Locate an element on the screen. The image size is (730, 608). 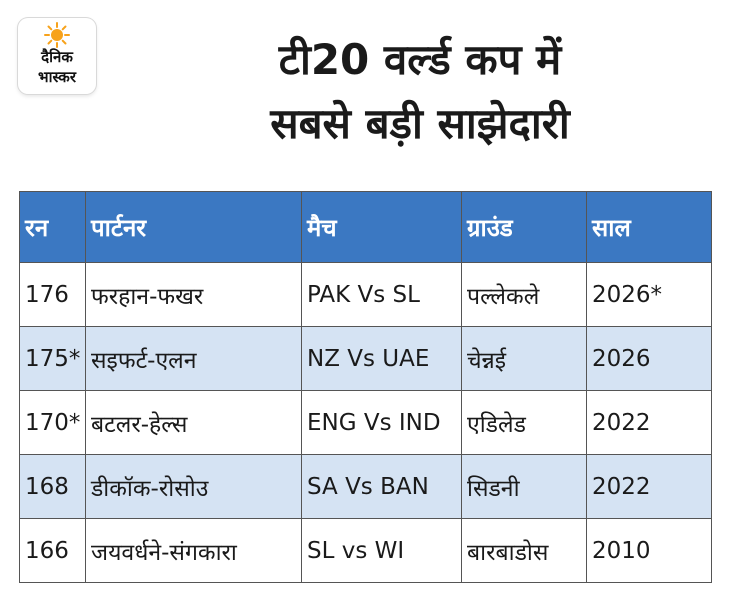
header-match: मैच is located at coordinates (381, 227).